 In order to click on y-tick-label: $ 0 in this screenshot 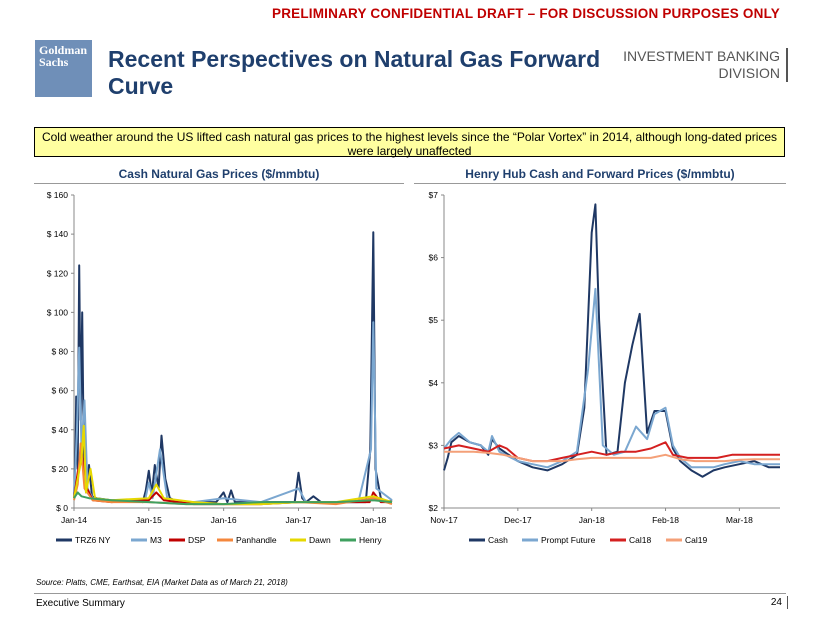, I will do `click(62, 508)`.